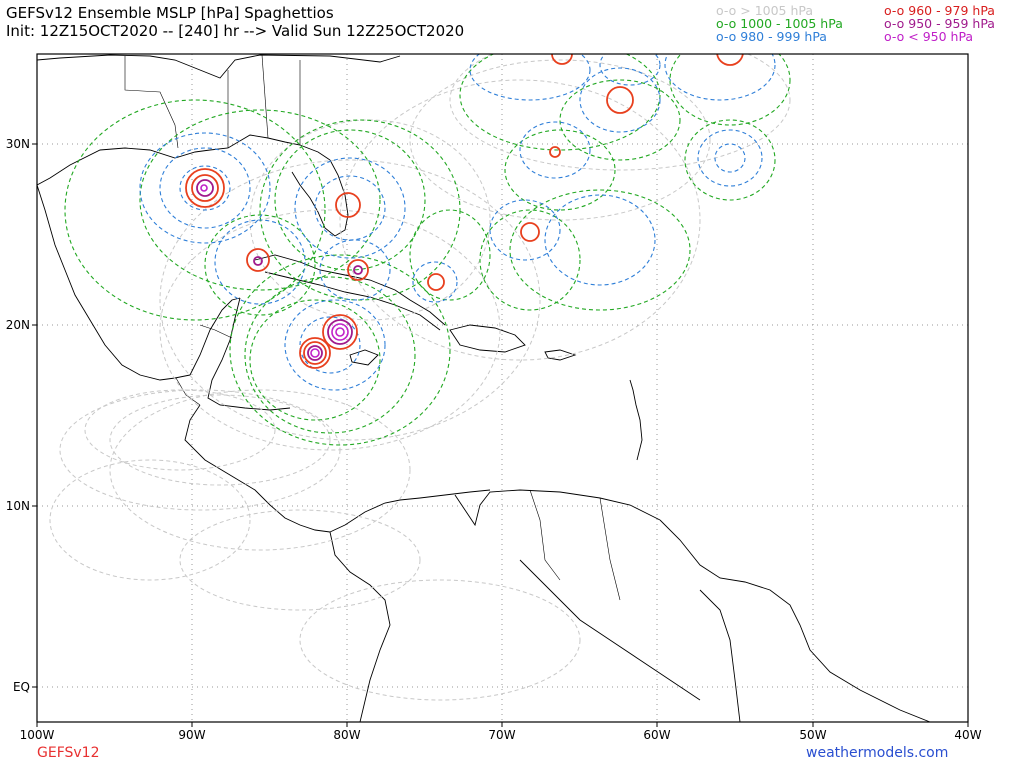 This screenshot has width=1024, height=768. I want to click on lon-label-80w: 80W, so click(347, 735).